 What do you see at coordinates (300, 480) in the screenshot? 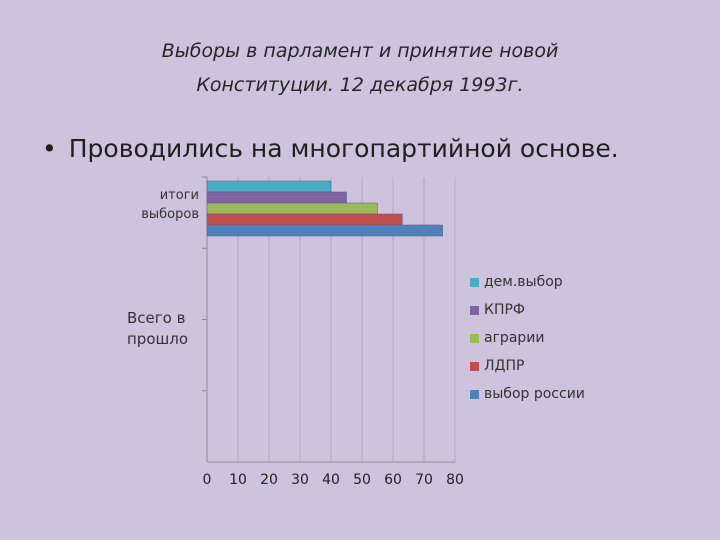
I see `x-tick-label: 30` at bounding box center [300, 480].